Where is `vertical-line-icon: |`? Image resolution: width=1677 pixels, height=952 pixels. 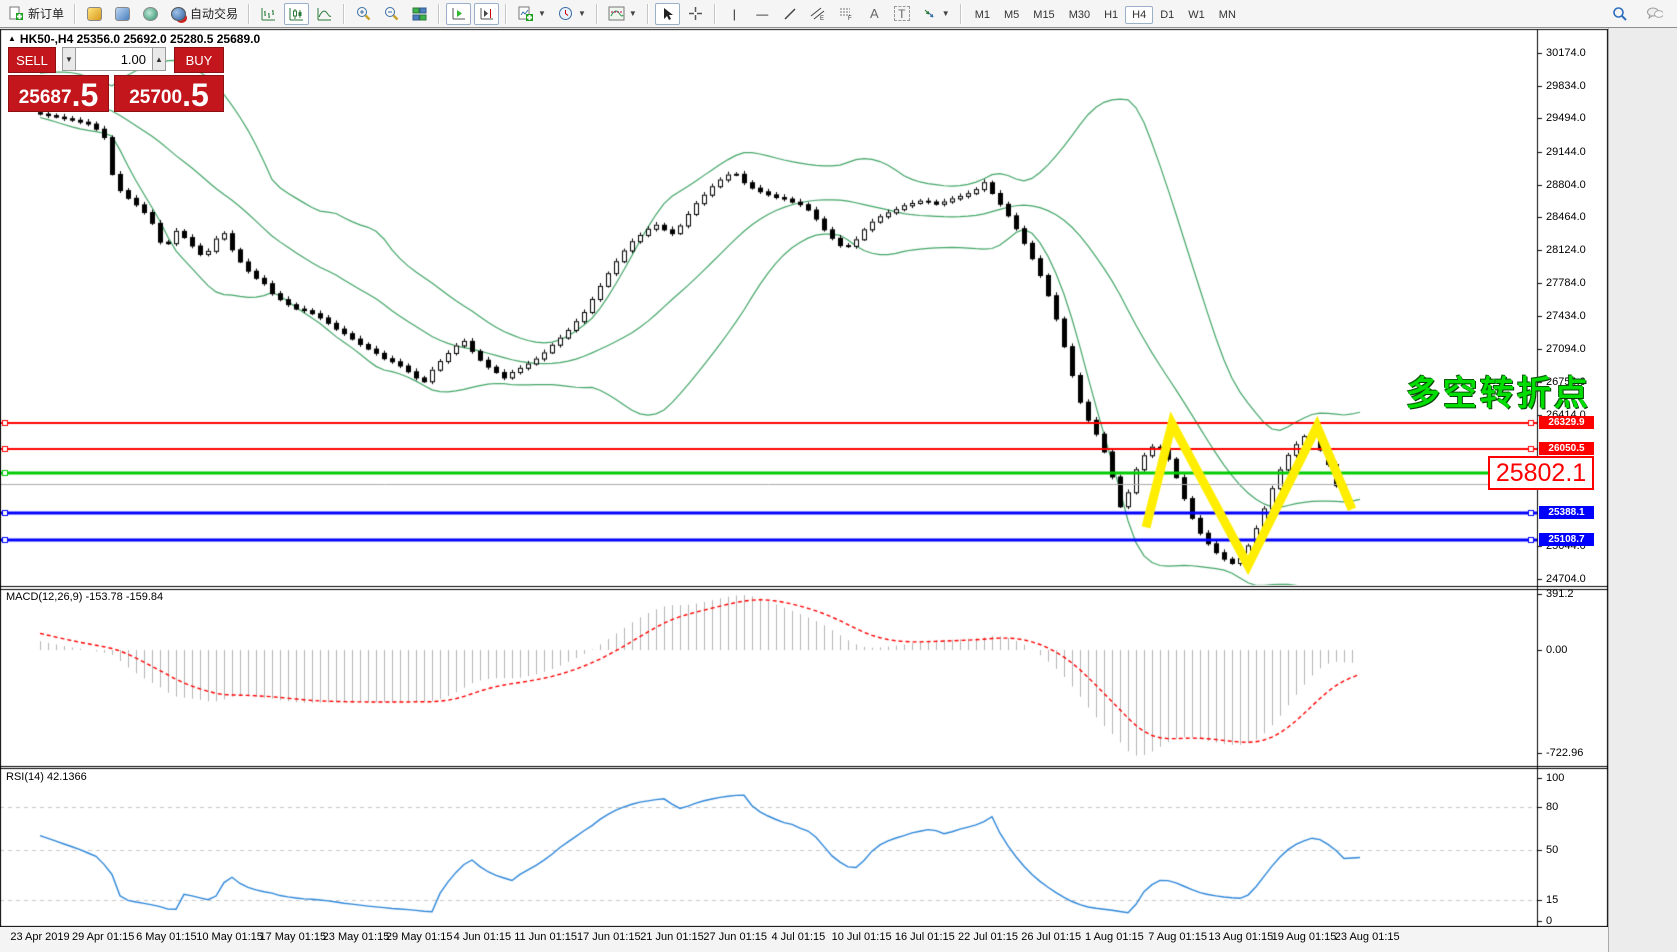 vertical-line-icon: | is located at coordinates (734, 13).